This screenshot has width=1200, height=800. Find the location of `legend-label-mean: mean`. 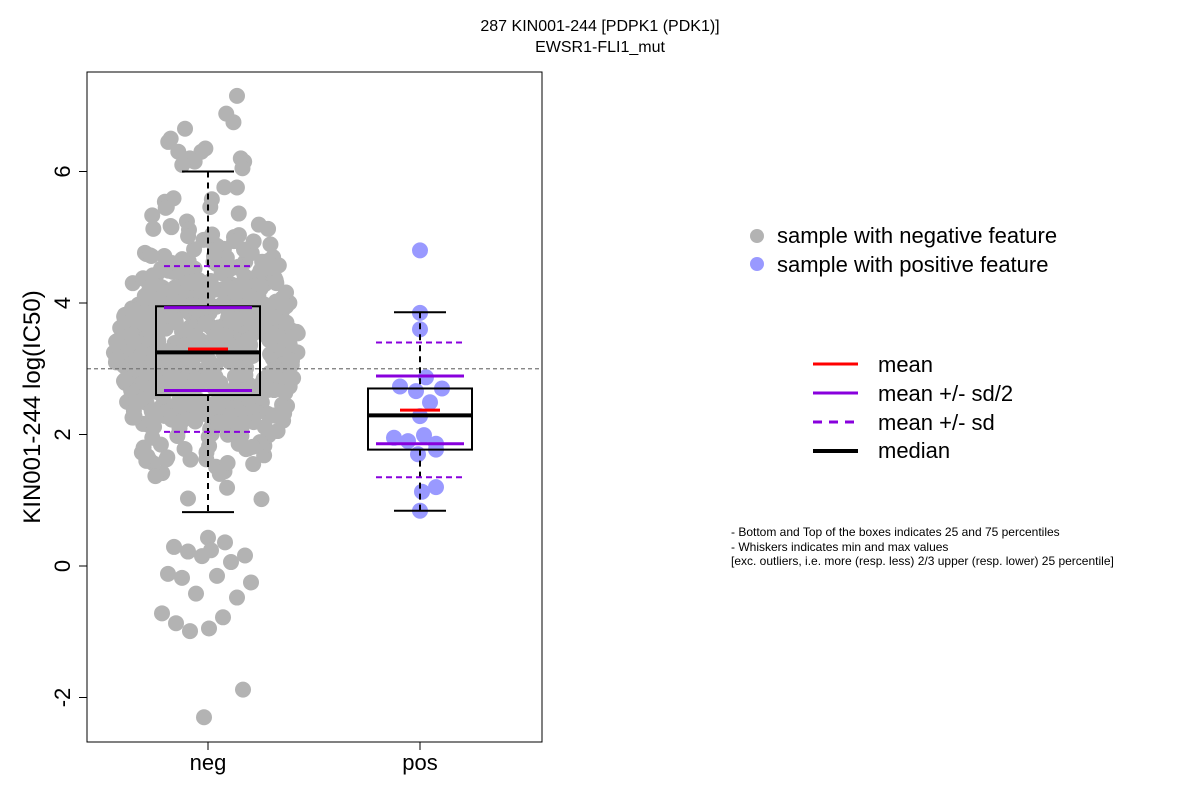

legend-label-mean: mean is located at coordinates (906, 364).